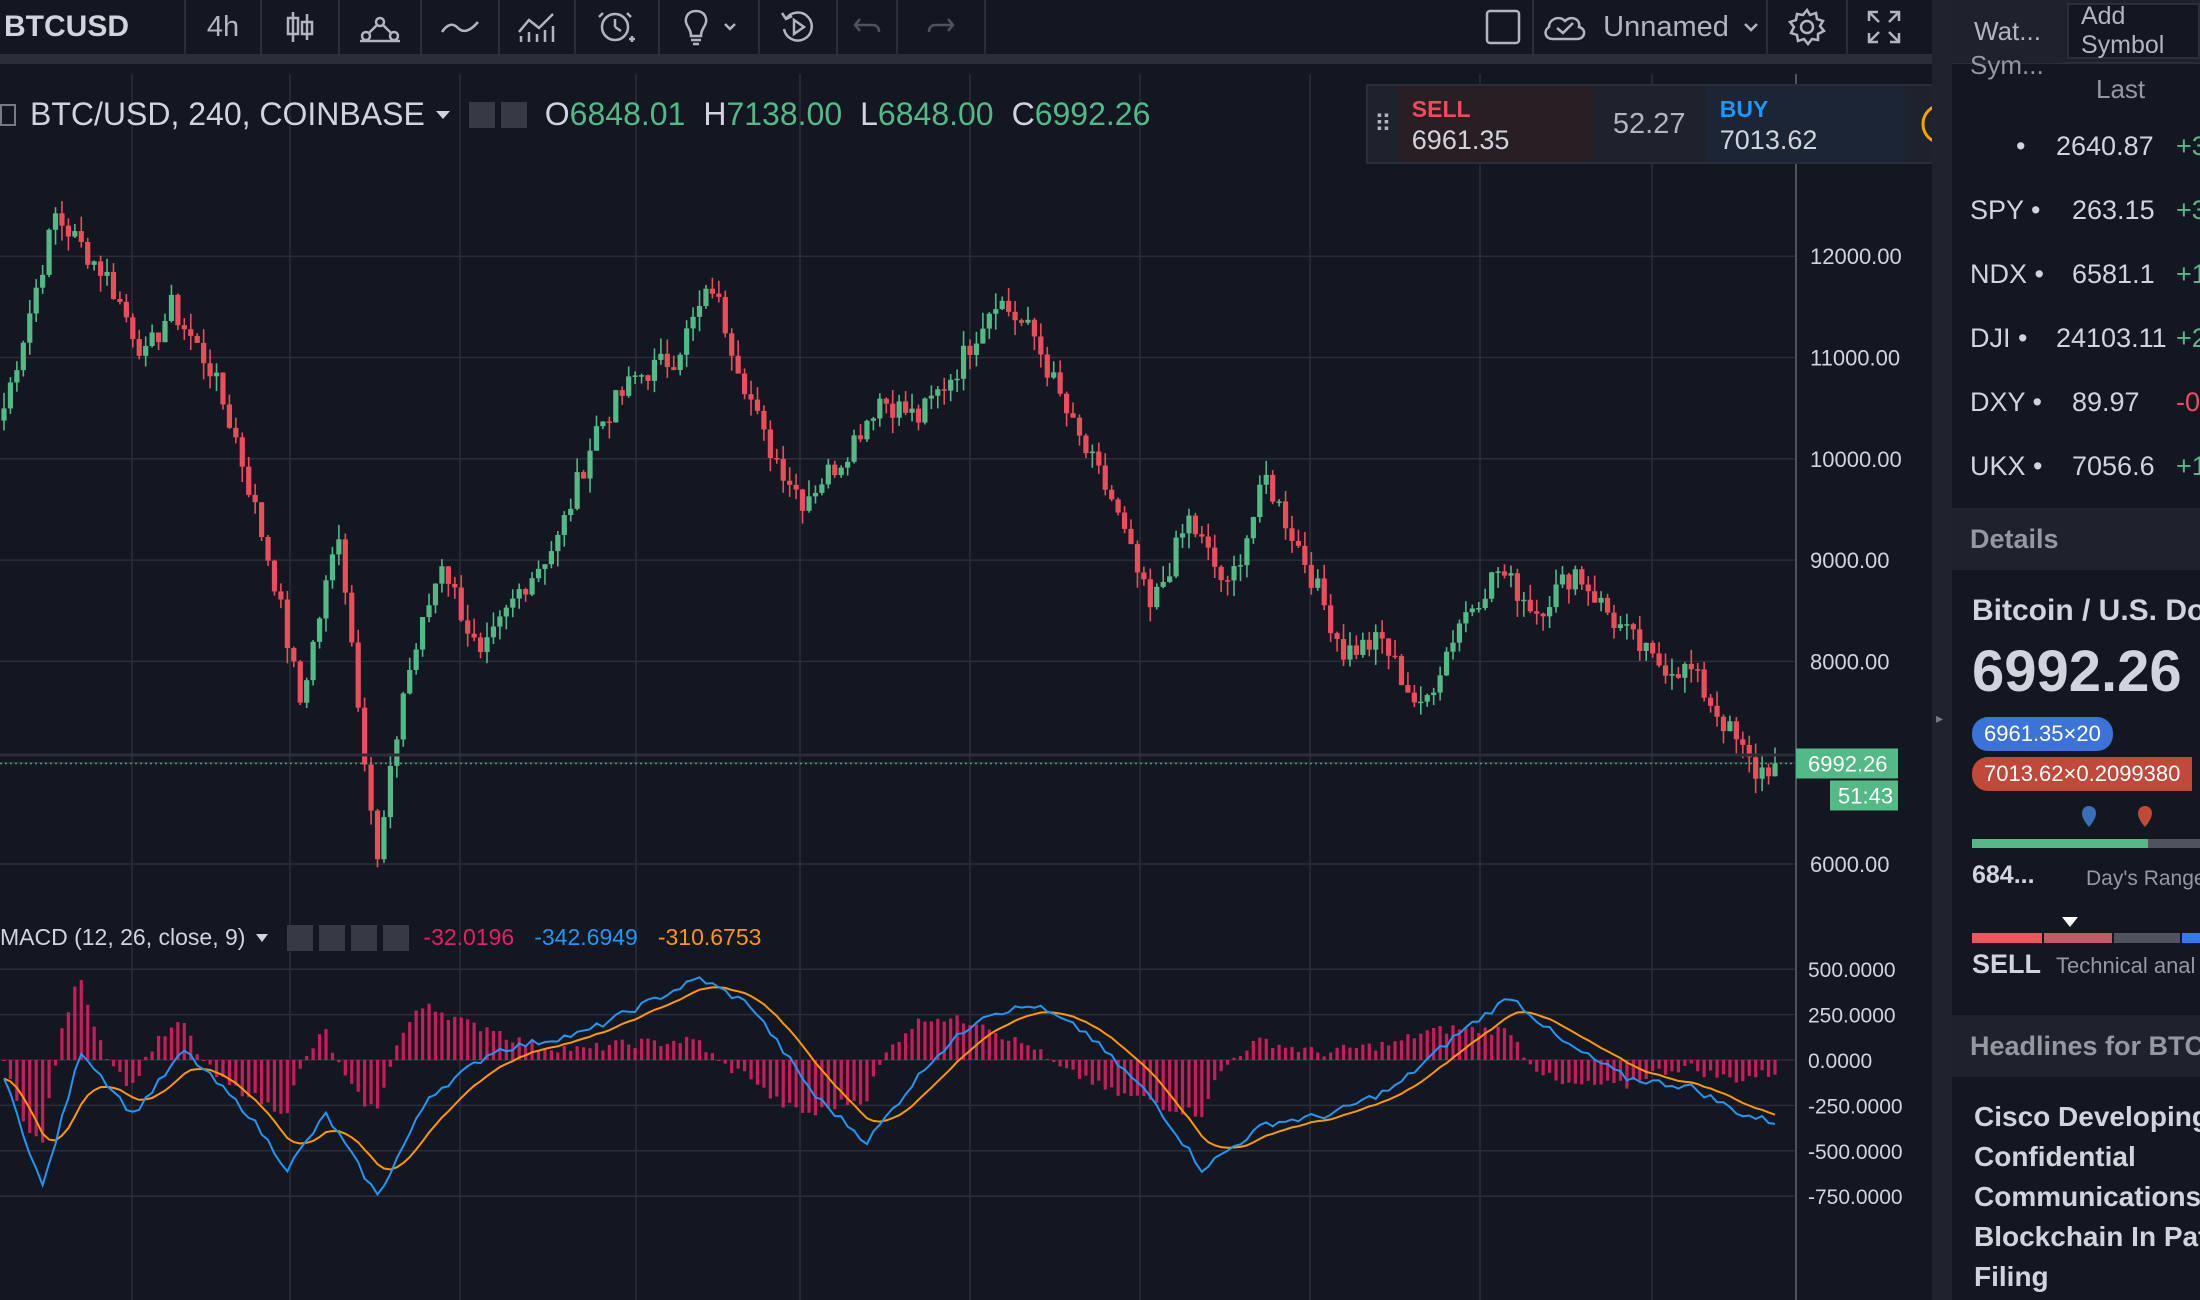  I want to click on bid-badge: 6961.35×20, so click(2042, 734).